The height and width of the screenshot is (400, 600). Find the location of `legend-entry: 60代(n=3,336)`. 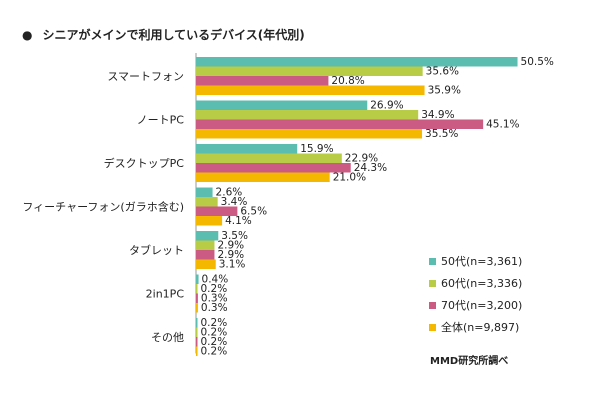

legend-entry: 60代(n=3,336) is located at coordinates (481, 283).